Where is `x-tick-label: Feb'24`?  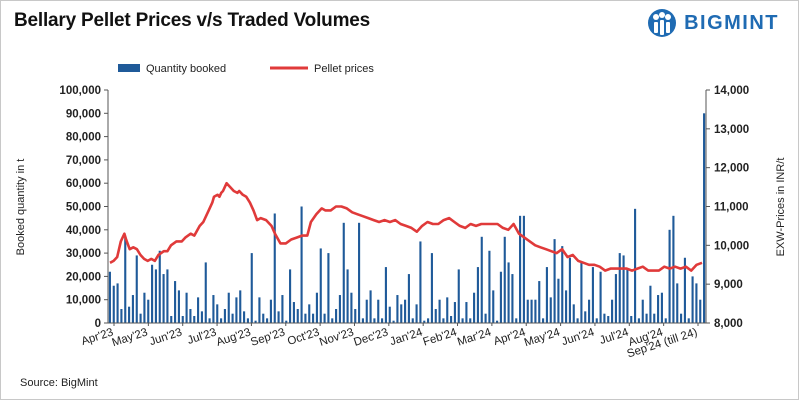 x-tick-label: Feb'24 is located at coordinates (440, 337).